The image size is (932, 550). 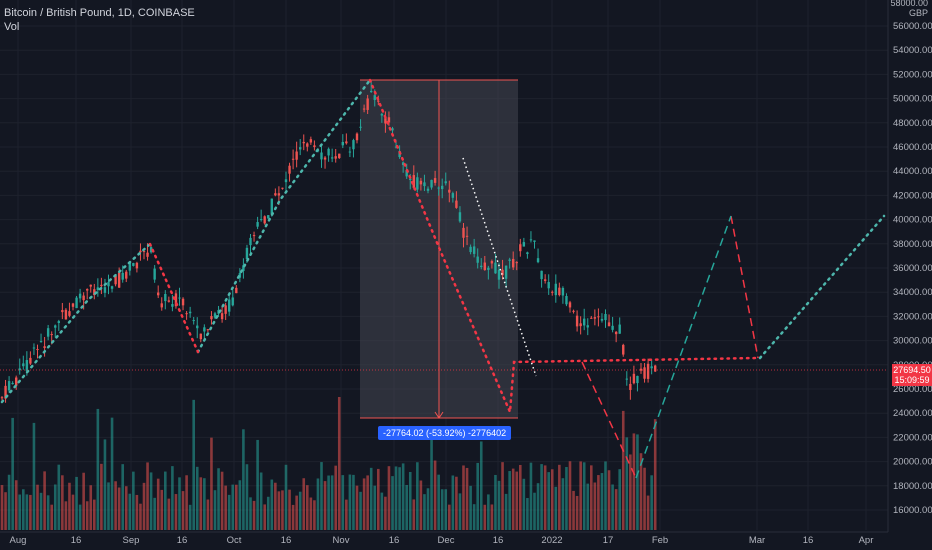 What do you see at coordinates (912, 316) in the screenshot?
I see `price-tick: 32000.00` at bounding box center [912, 316].